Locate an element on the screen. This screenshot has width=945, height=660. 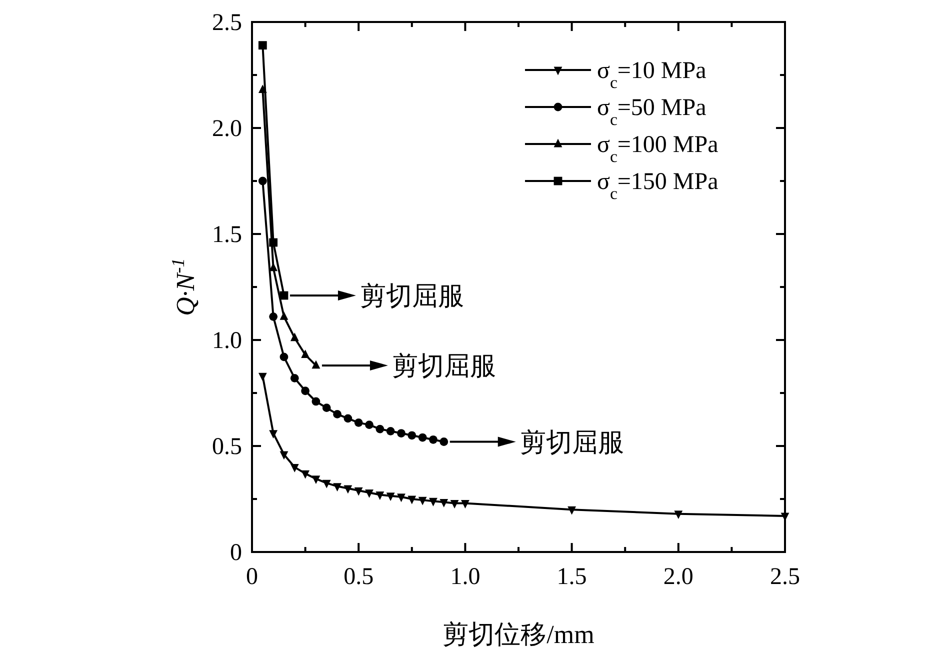
y-tick-label: 1.5 is located at coordinates (227, 235).